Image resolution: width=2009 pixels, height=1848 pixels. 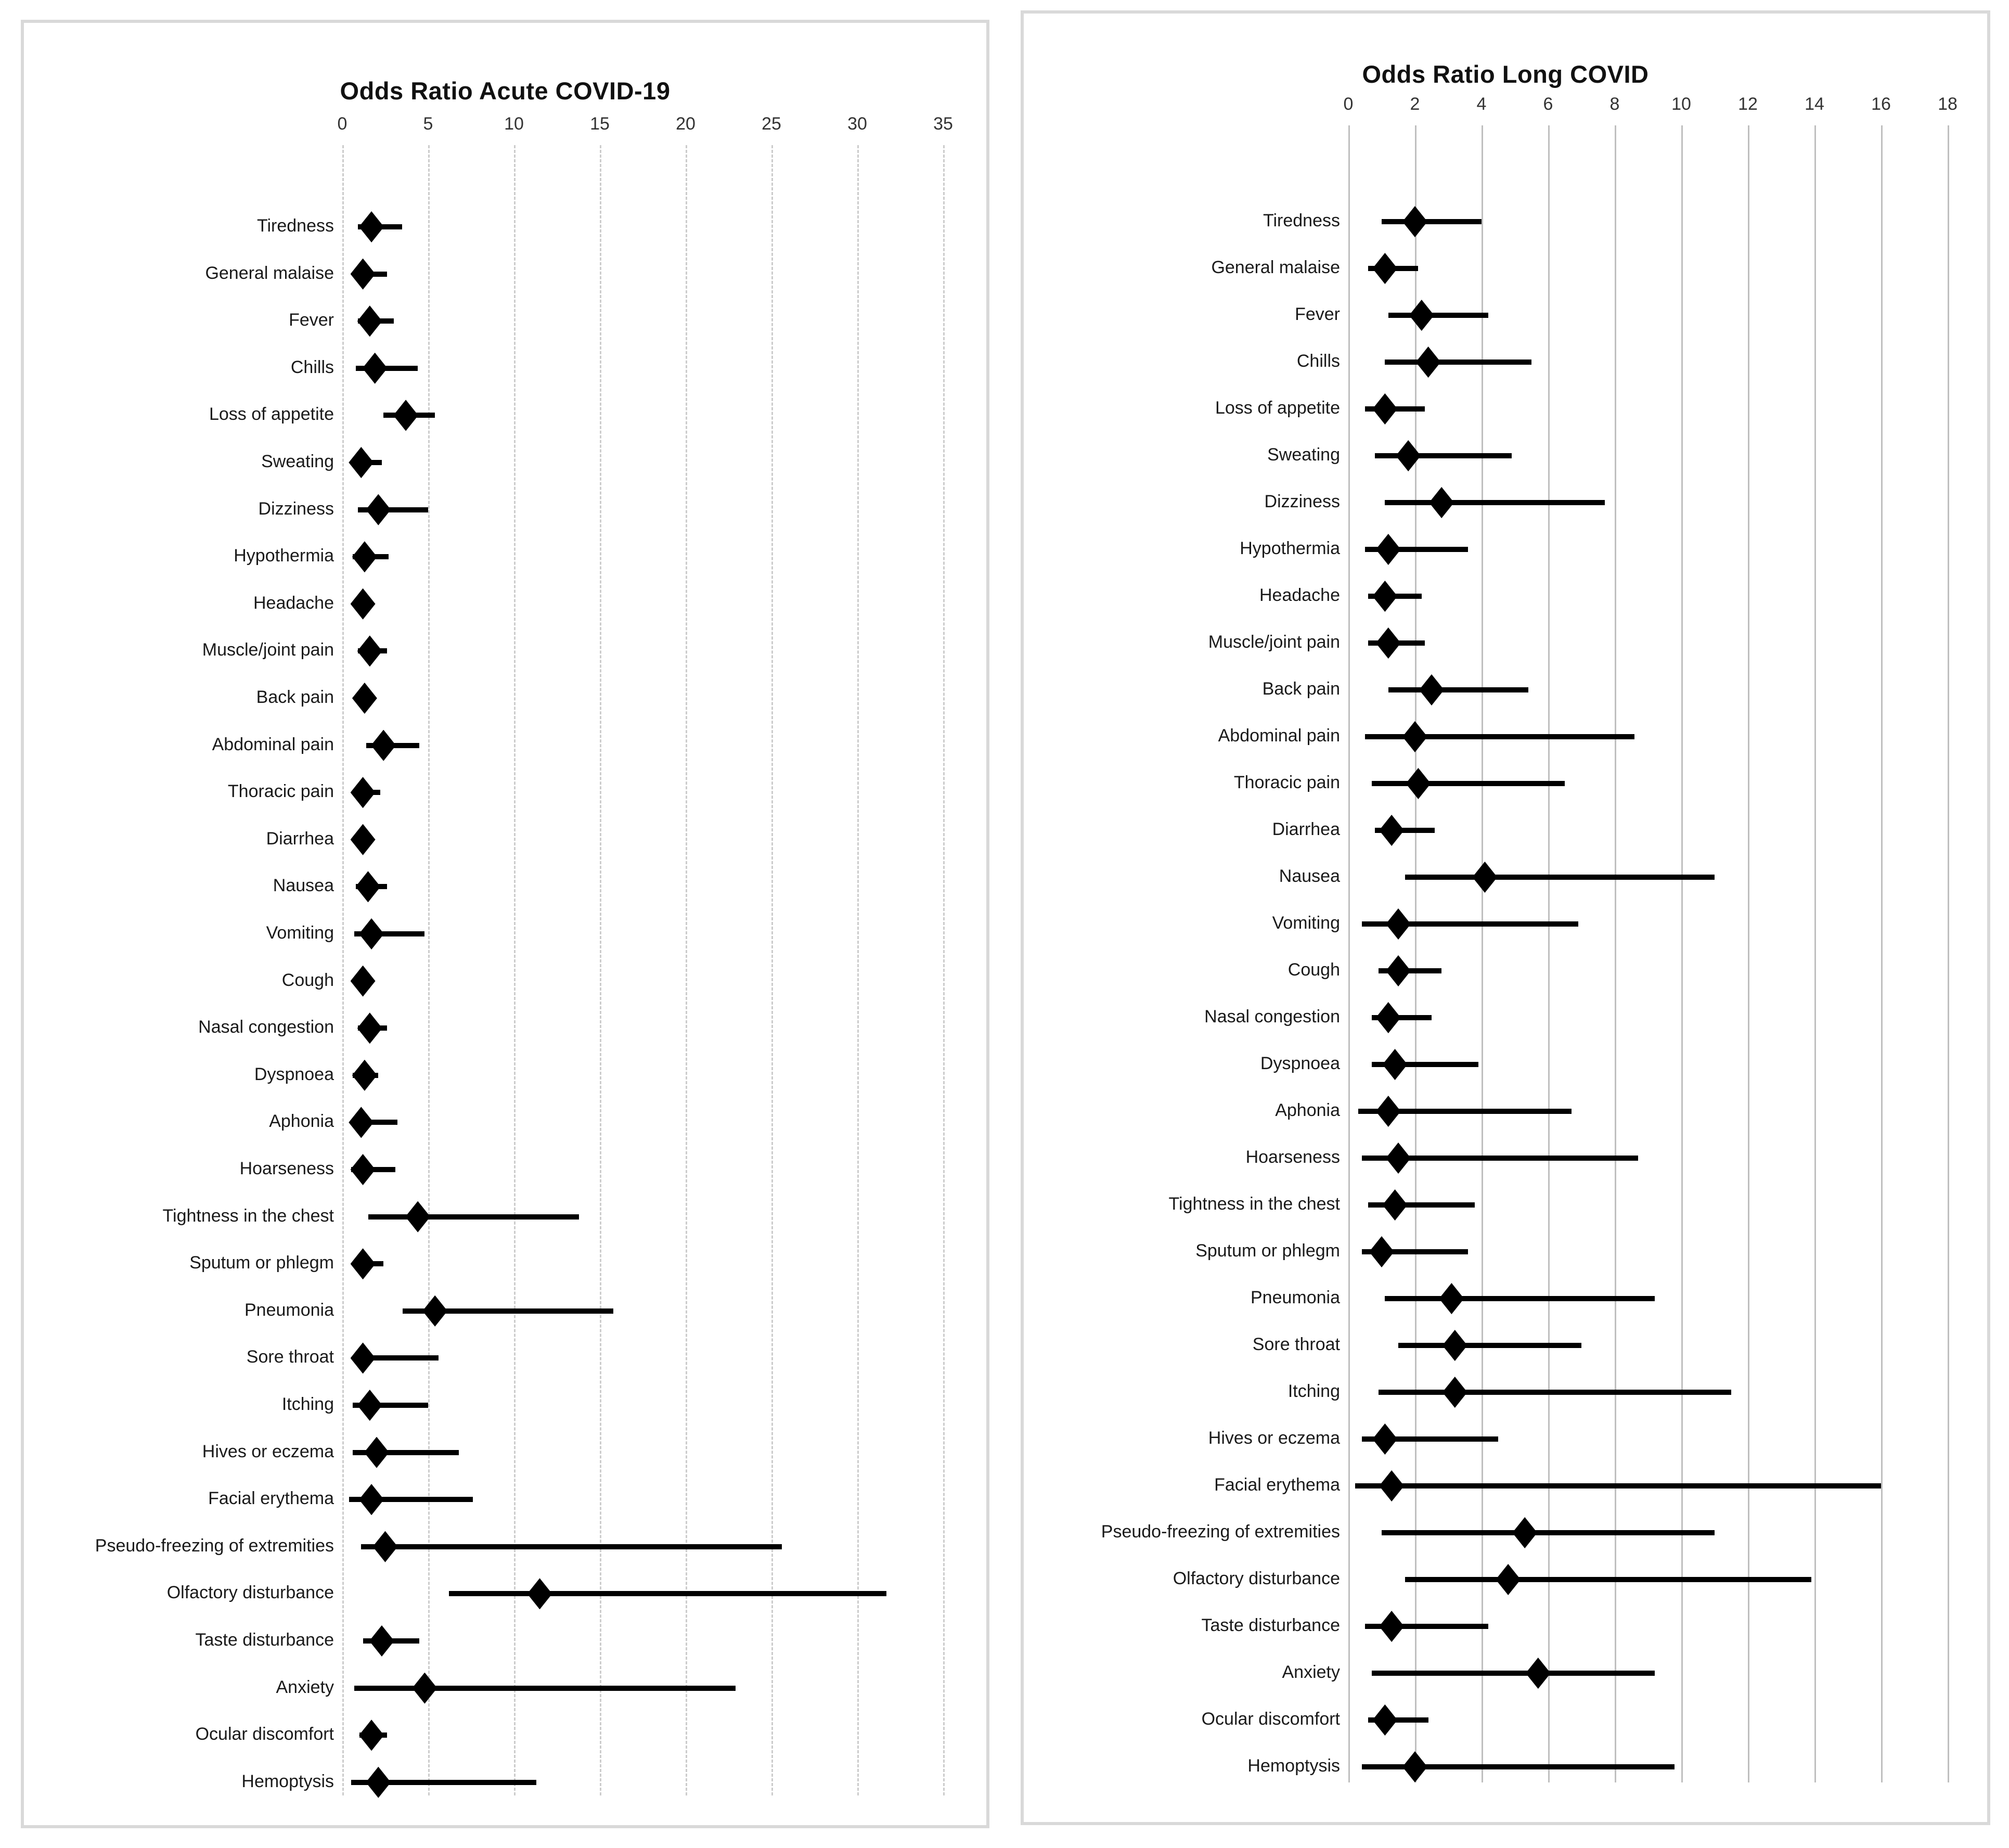 What do you see at coordinates (686, 124) in the screenshot?
I see `x-tick-label: 20` at bounding box center [686, 124].